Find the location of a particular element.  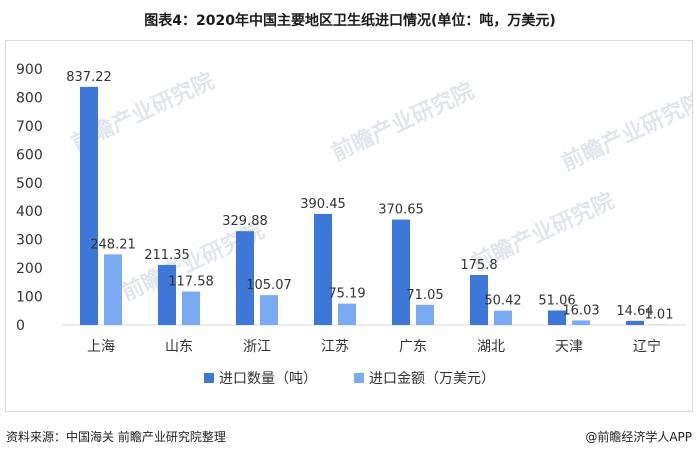

y-tick-label: 600 is located at coordinates (29, 155).